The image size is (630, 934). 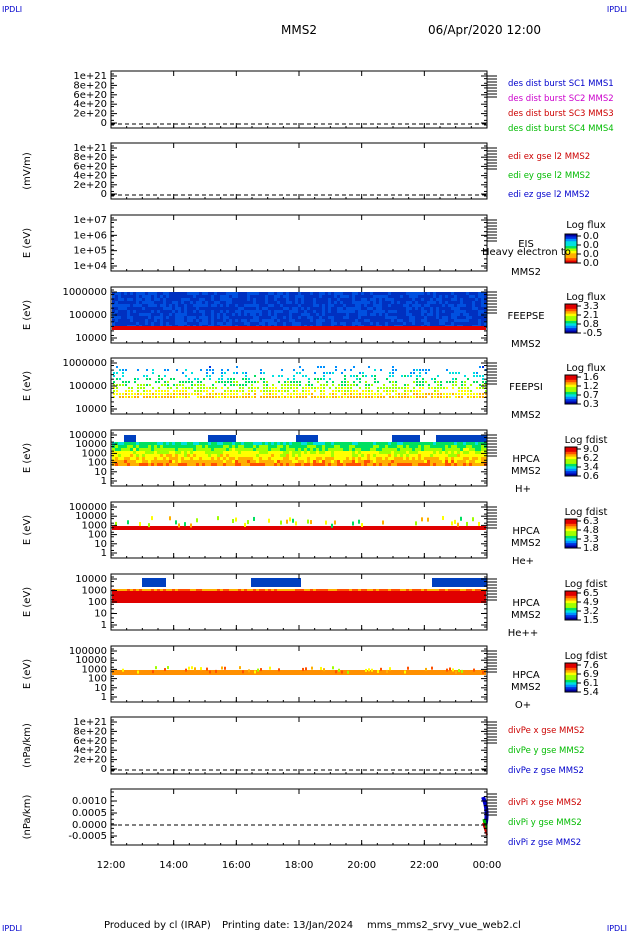 What do you see at coordinates (91, 579) in the screenshot?
I see `y-tick-label: 10000` at bounding box center [91, 579].